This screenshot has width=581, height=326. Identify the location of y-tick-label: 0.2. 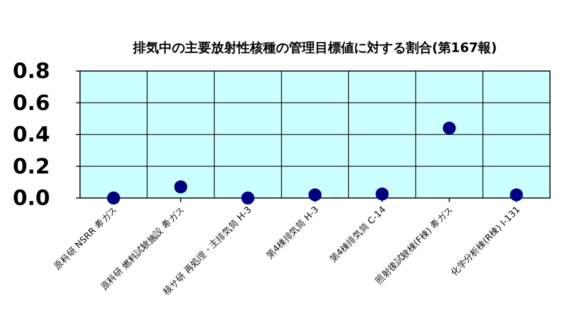
(31, 166).